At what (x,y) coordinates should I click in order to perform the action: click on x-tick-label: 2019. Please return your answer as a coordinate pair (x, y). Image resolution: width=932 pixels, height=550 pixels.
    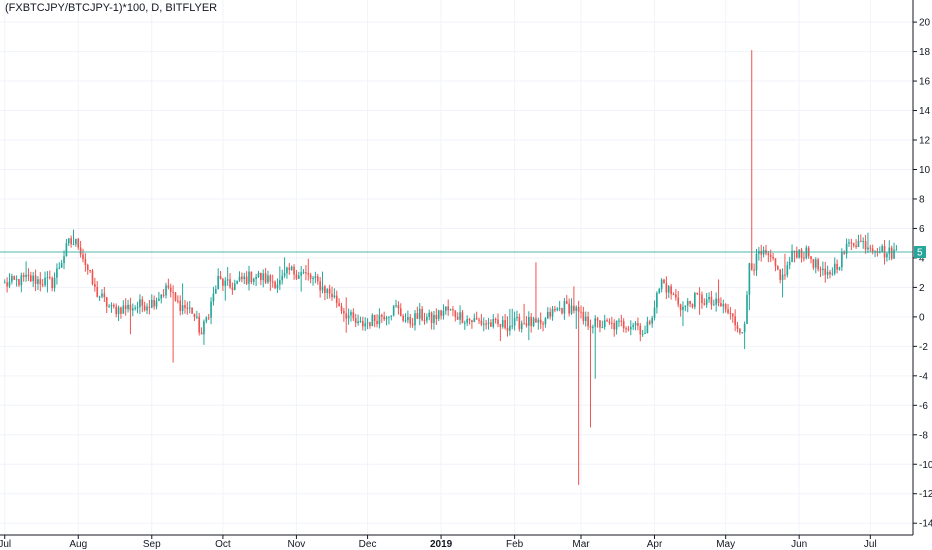
    Looking at the image, I should click on (441, 544).